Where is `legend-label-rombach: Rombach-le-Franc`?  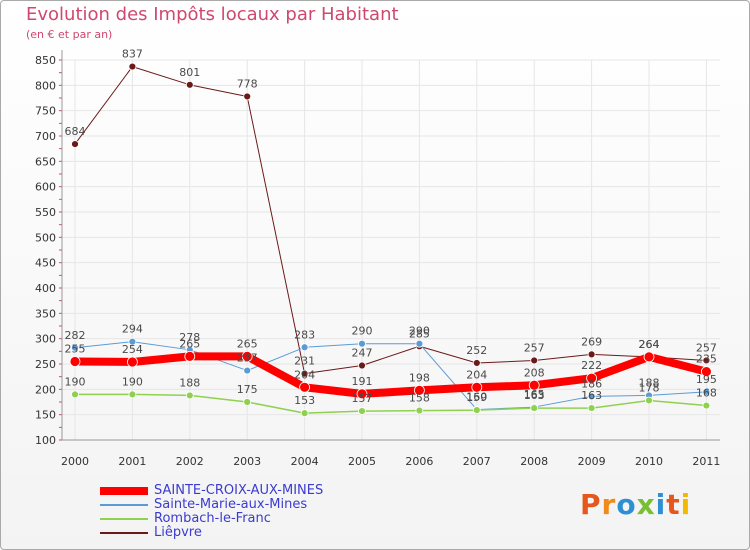 legend-label-rombach: Rombach-le-Franc is located at coordinates (212, 518).